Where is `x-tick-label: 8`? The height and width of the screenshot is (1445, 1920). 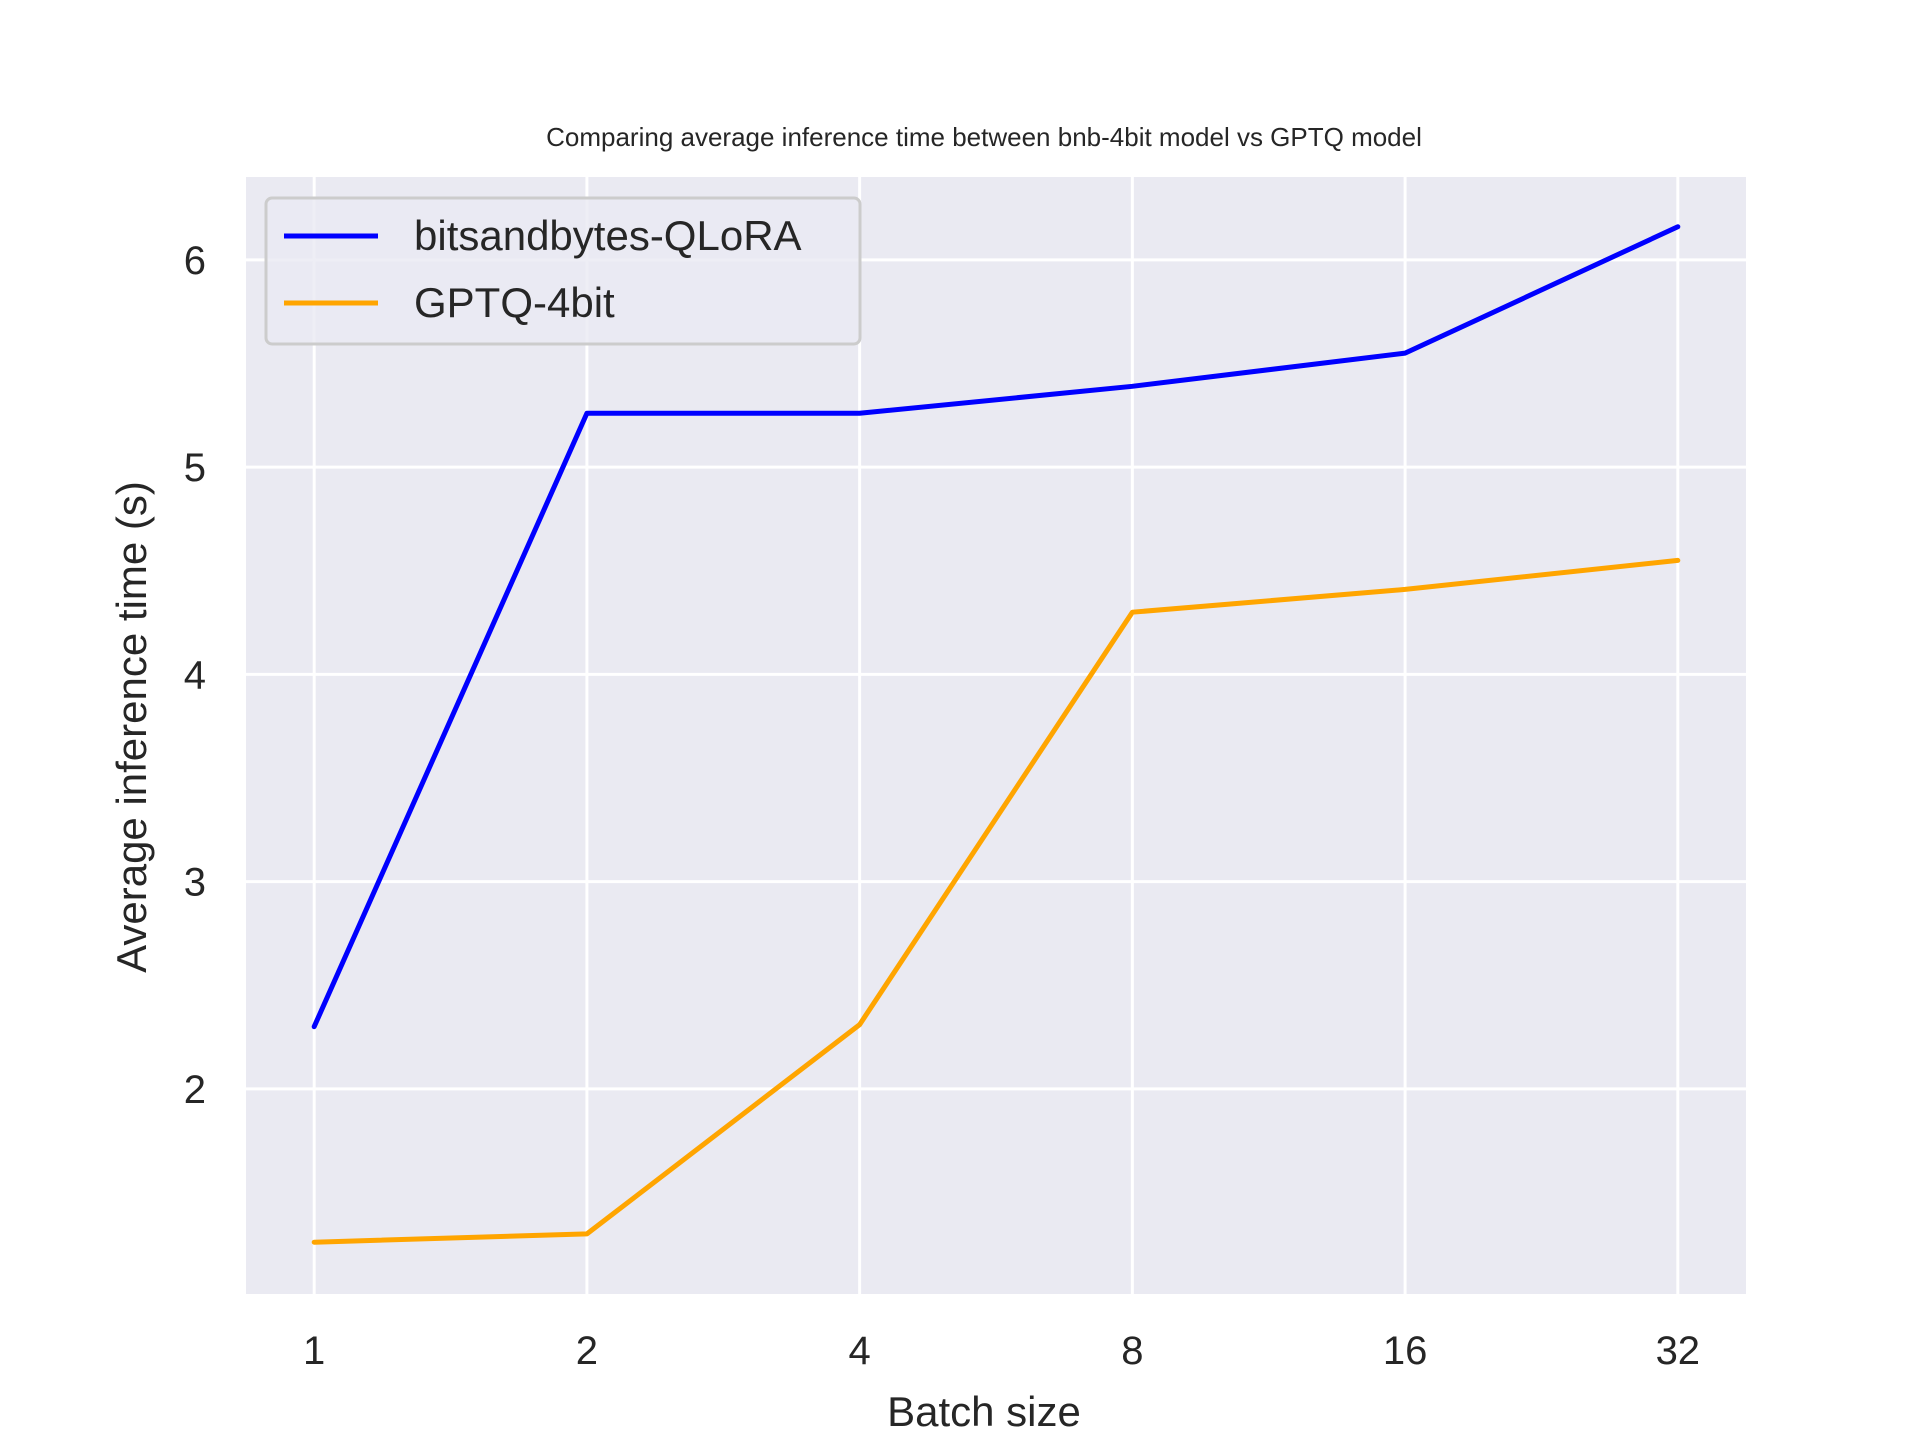 x-tick-label: 8 is located at coordinates (1132, 1351).